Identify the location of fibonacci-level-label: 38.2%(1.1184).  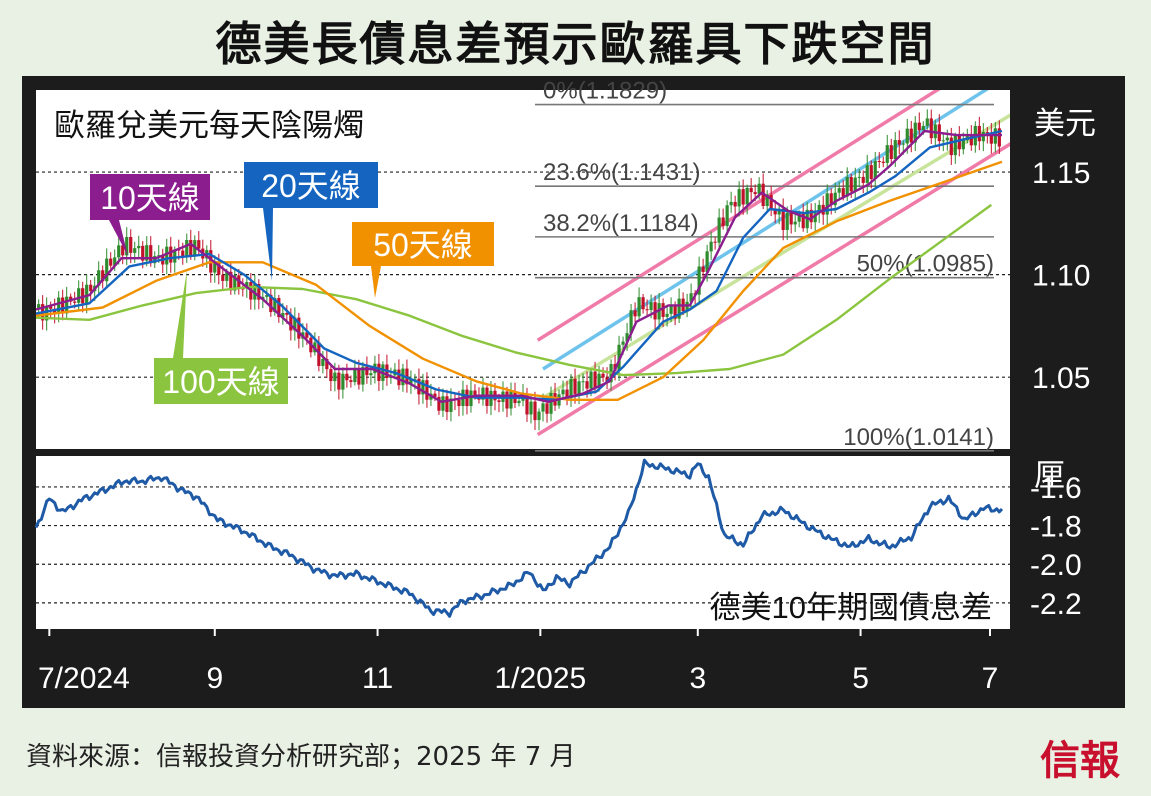
(621, 223).